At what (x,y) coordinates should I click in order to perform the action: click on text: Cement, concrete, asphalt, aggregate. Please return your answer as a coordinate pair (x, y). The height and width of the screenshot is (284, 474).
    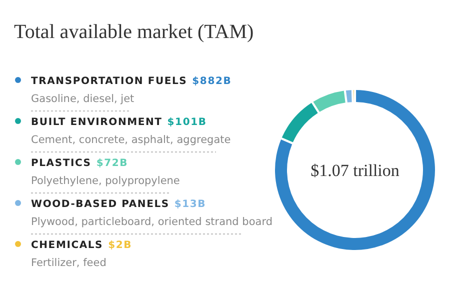
    Looking at the image, I should click on (131, 140).